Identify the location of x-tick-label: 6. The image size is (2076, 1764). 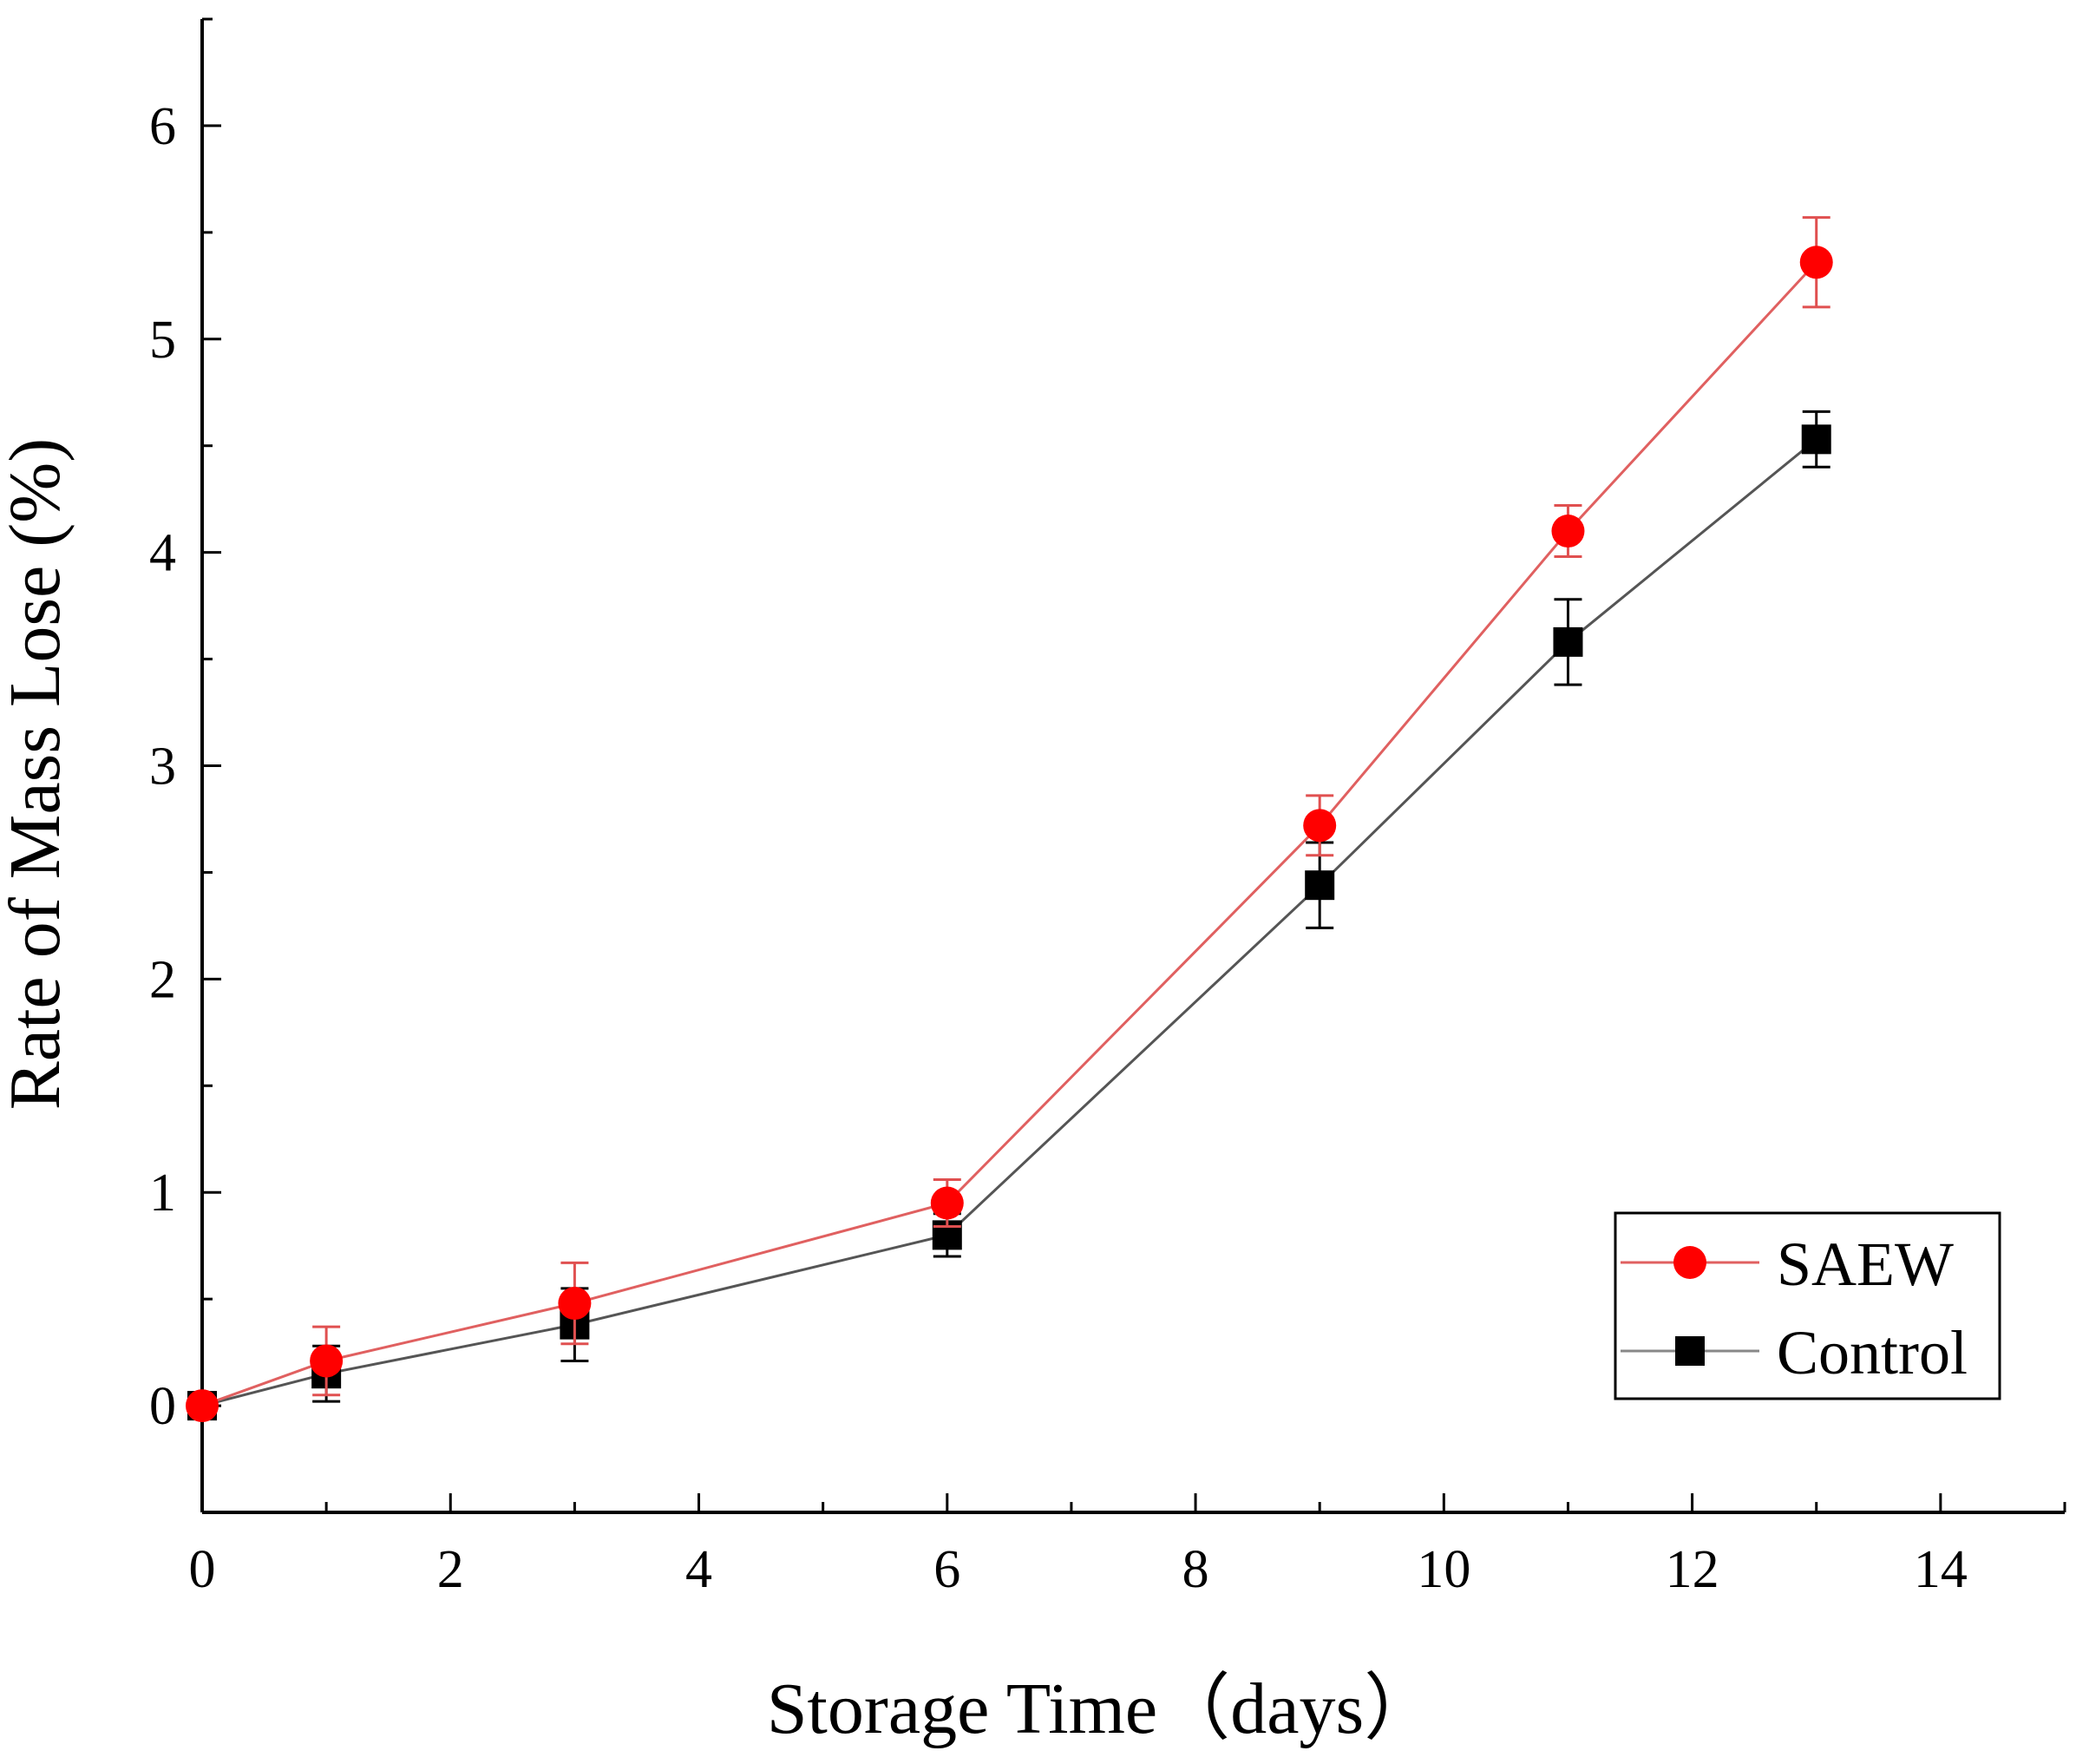
(946, 1569).